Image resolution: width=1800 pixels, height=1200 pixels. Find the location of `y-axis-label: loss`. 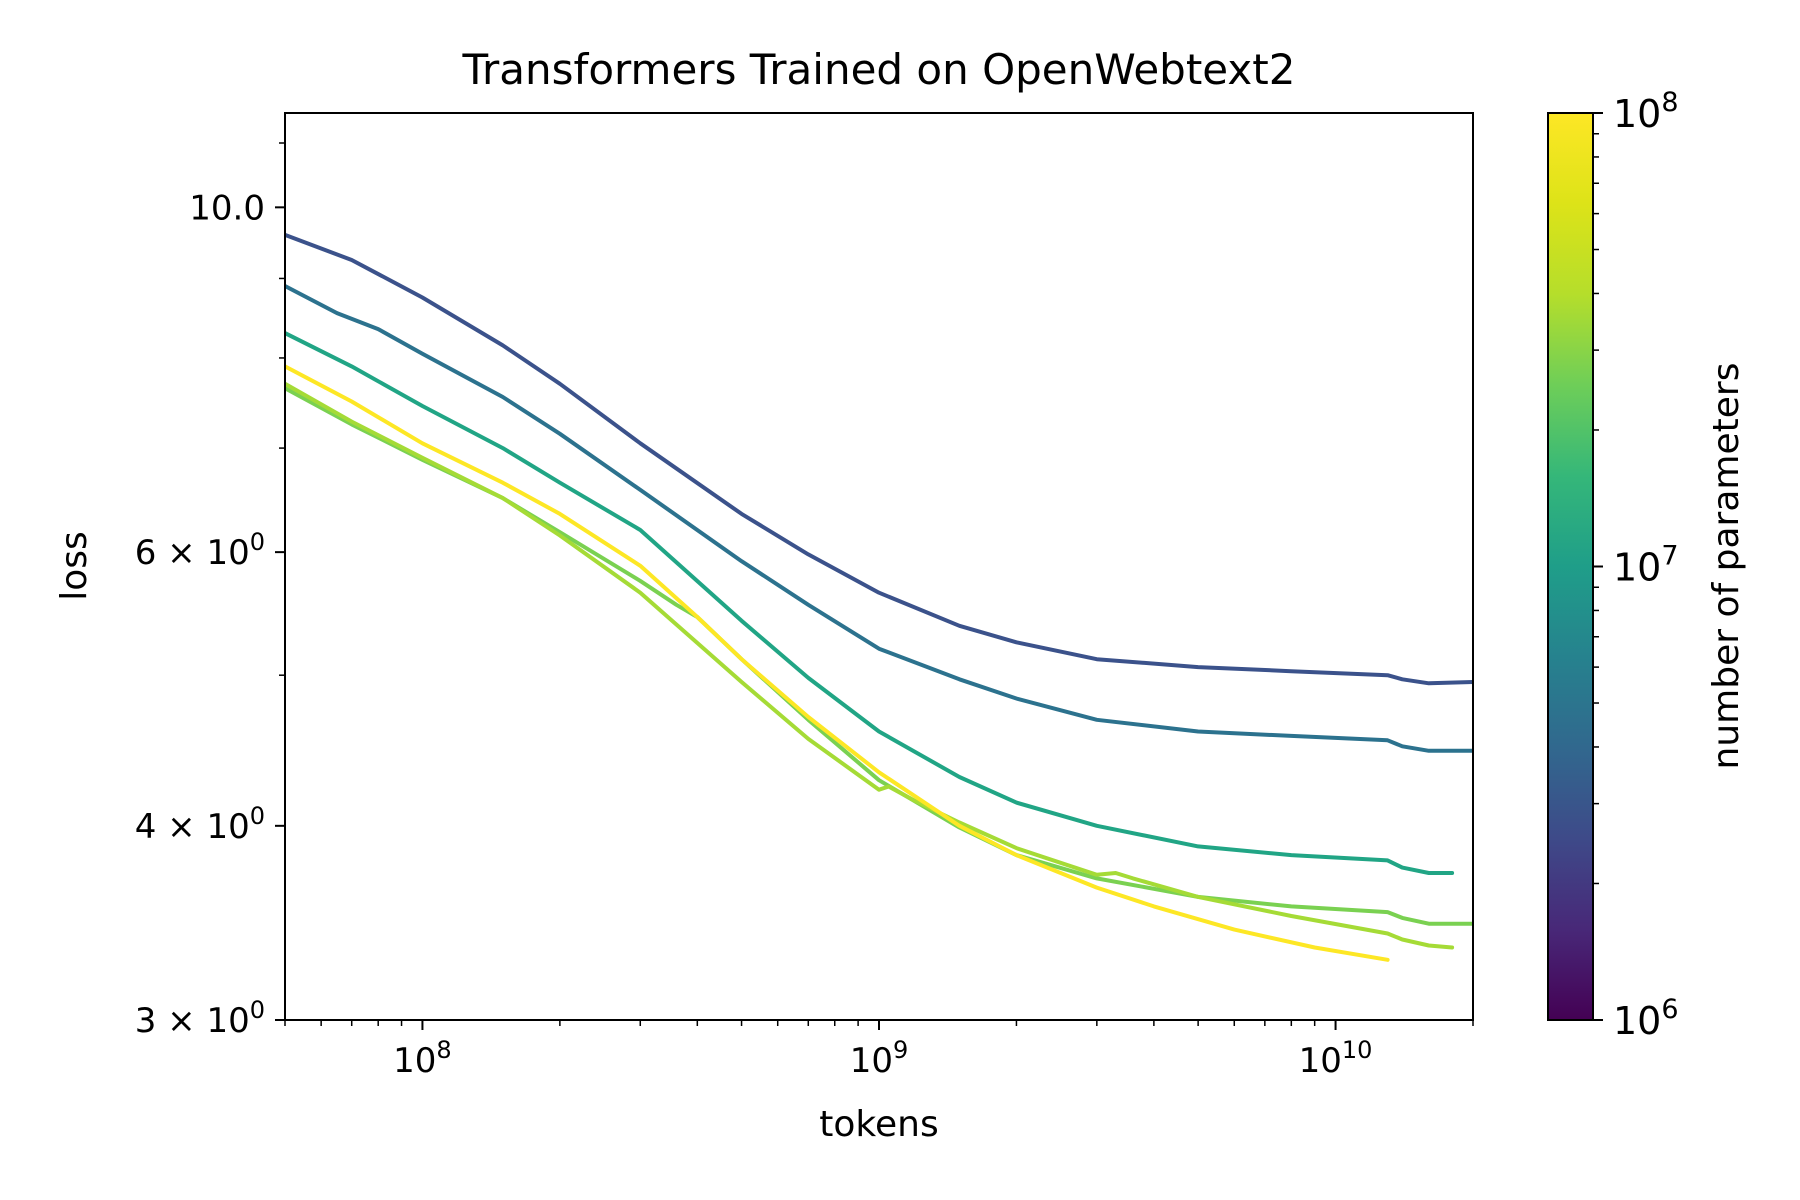

y-axis-label: loss is located at coordinates (74, 566).